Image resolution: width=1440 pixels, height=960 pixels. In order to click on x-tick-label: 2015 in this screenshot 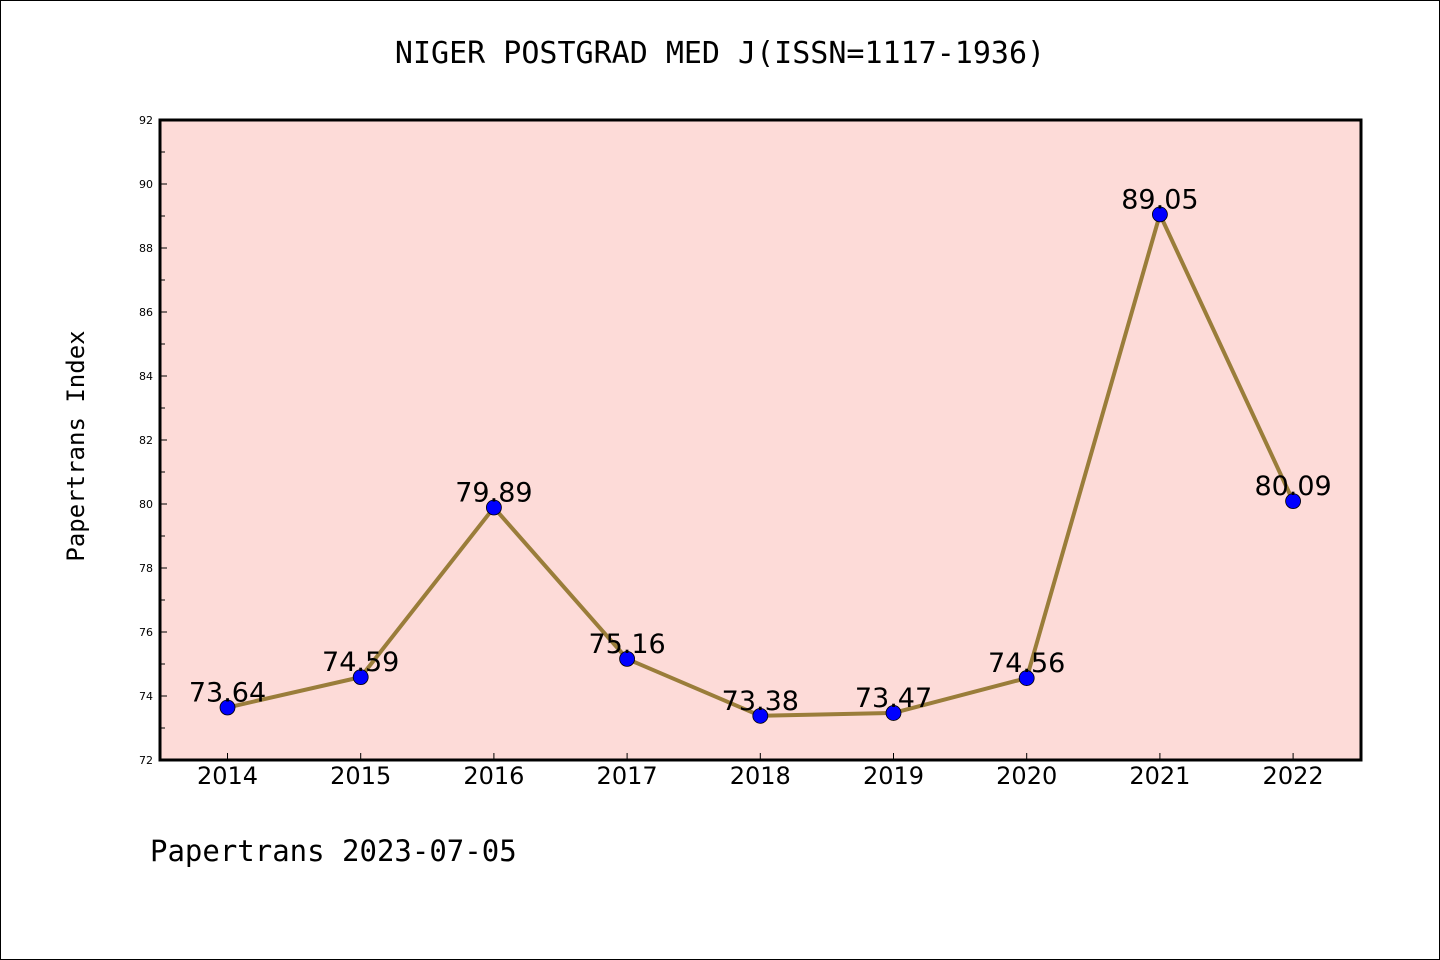, I will do `click(360, 776)`.